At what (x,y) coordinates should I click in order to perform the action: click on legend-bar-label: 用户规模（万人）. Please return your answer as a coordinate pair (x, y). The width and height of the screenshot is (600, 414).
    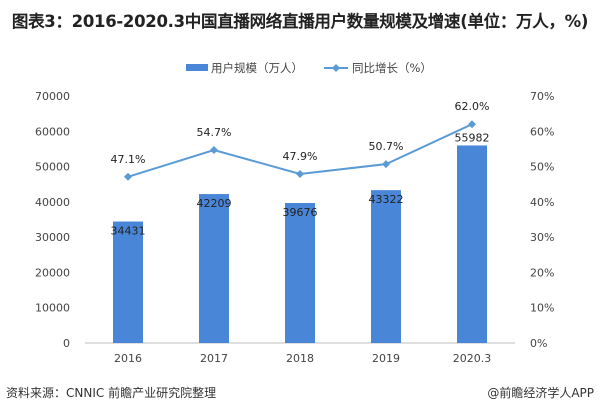
    Looking at the image, I should click on (257, 68).